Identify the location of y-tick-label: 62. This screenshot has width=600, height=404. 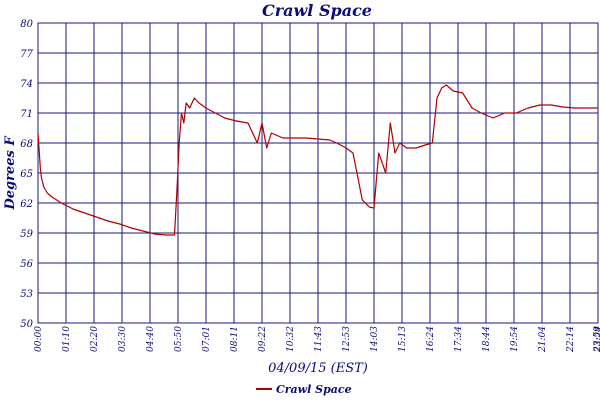
(26, 204).